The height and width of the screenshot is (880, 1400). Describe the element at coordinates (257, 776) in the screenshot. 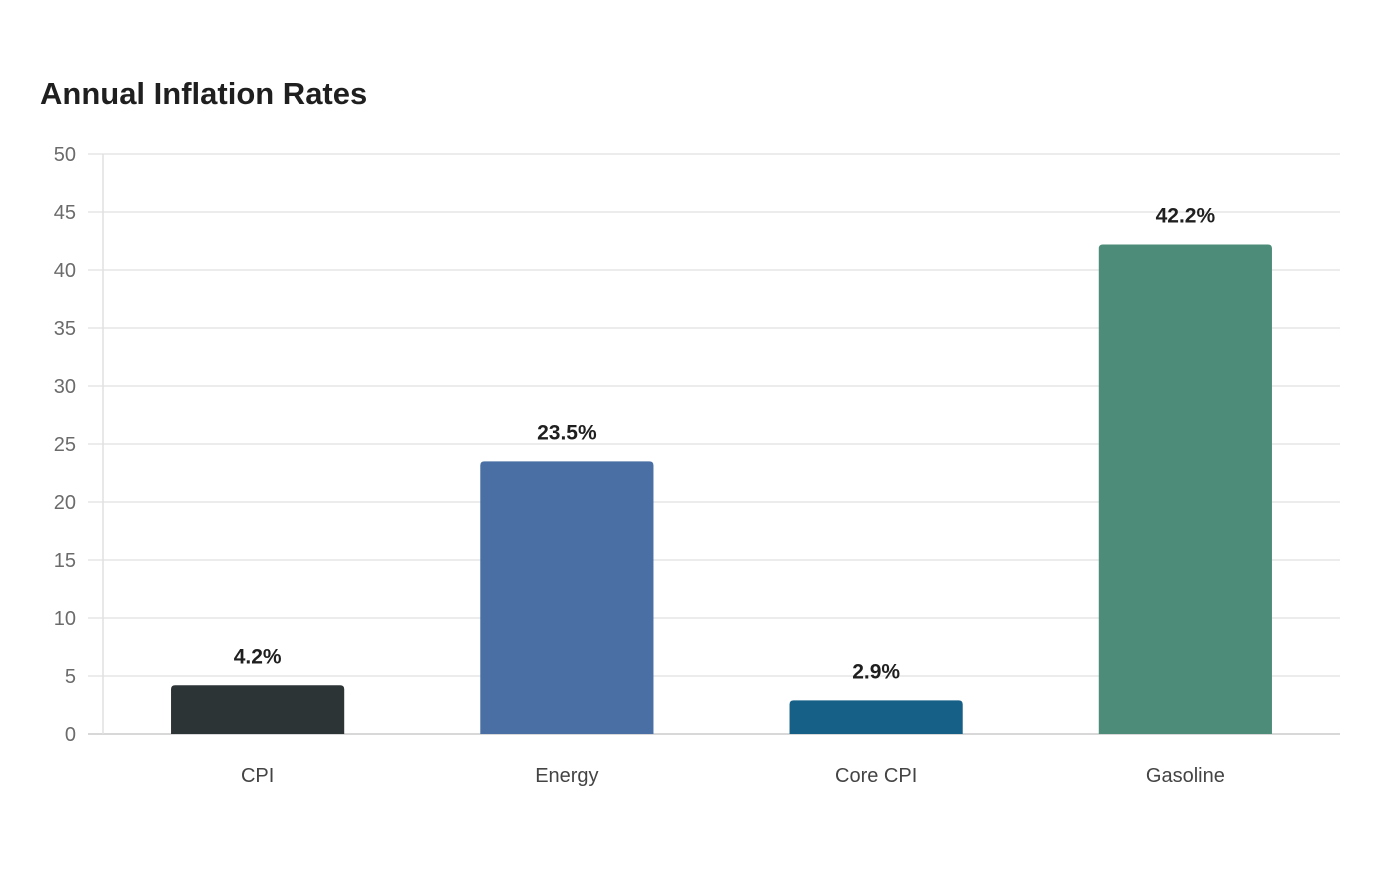

I see `category-label: CPI` at that location.